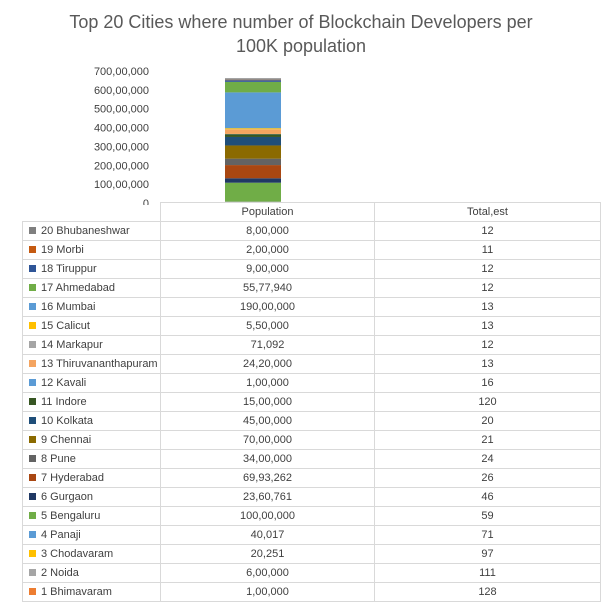 The width and height of the screenshot is (602, 612). Describe the element at coordinates (267, 307) in the screenshot. I see `population-cell: 190,00,000` at that location.